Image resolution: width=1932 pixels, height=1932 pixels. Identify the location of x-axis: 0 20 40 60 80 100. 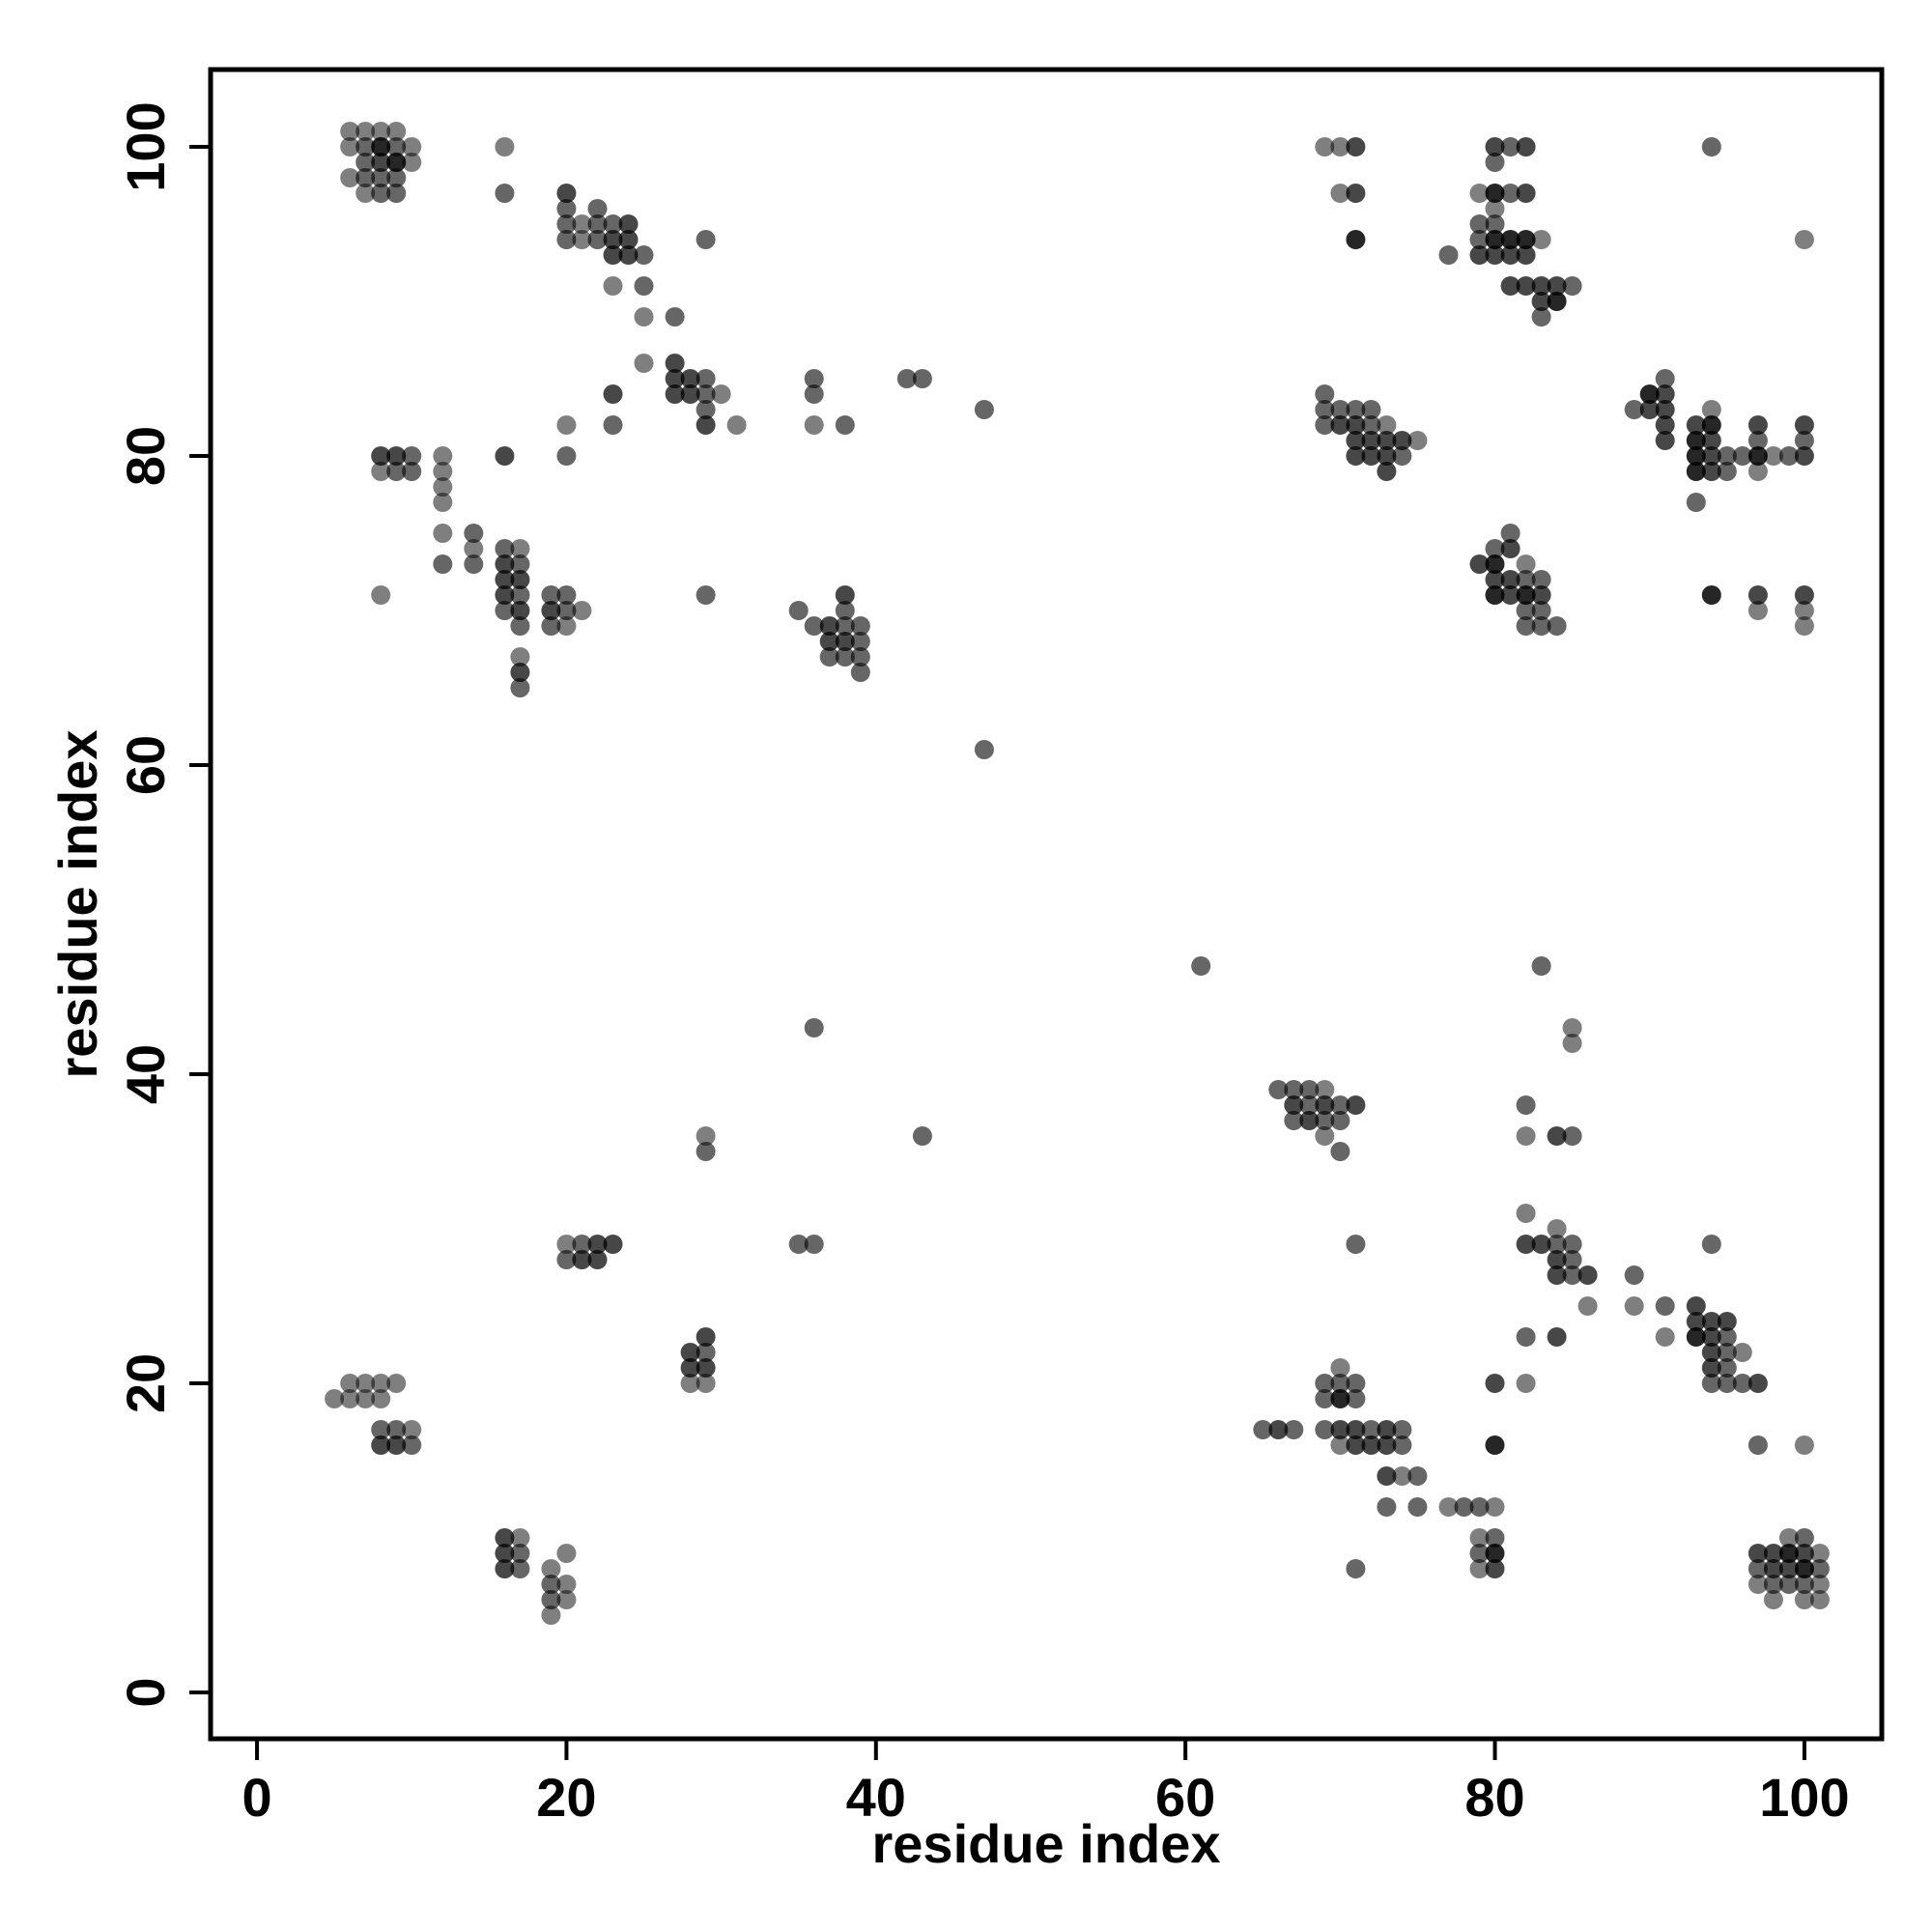
(1046, 1783).